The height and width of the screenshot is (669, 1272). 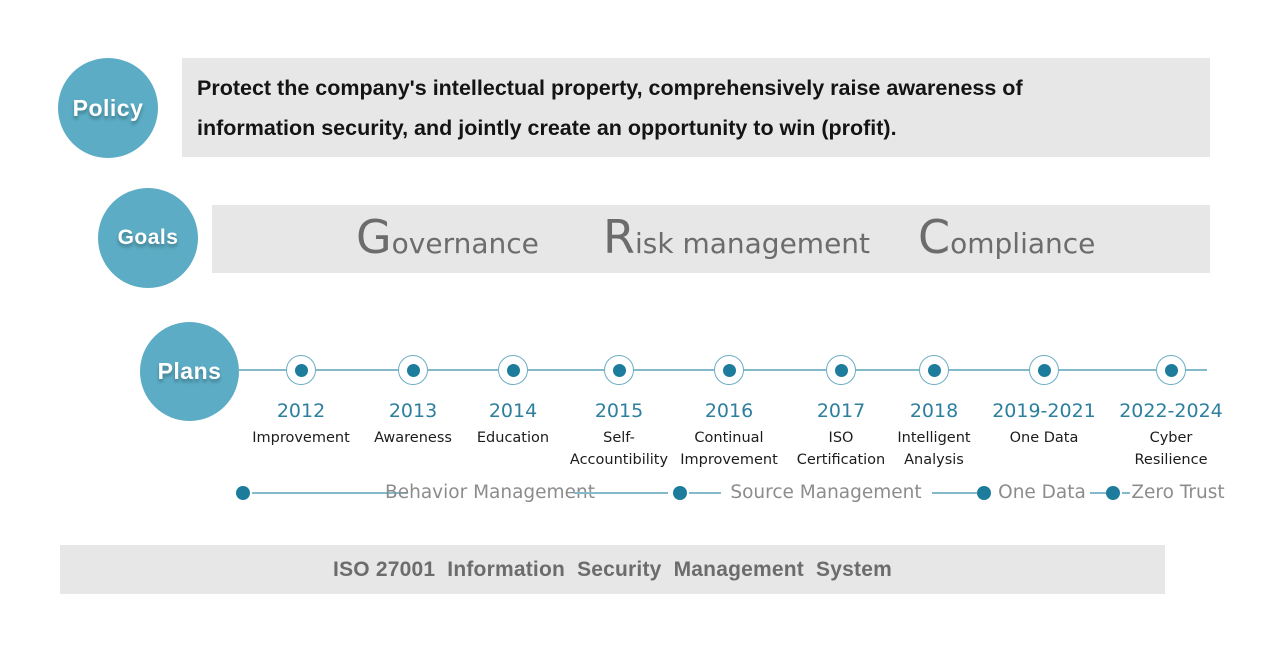 I want to click on milestone-year: 2013, so click(x=413, y=411).